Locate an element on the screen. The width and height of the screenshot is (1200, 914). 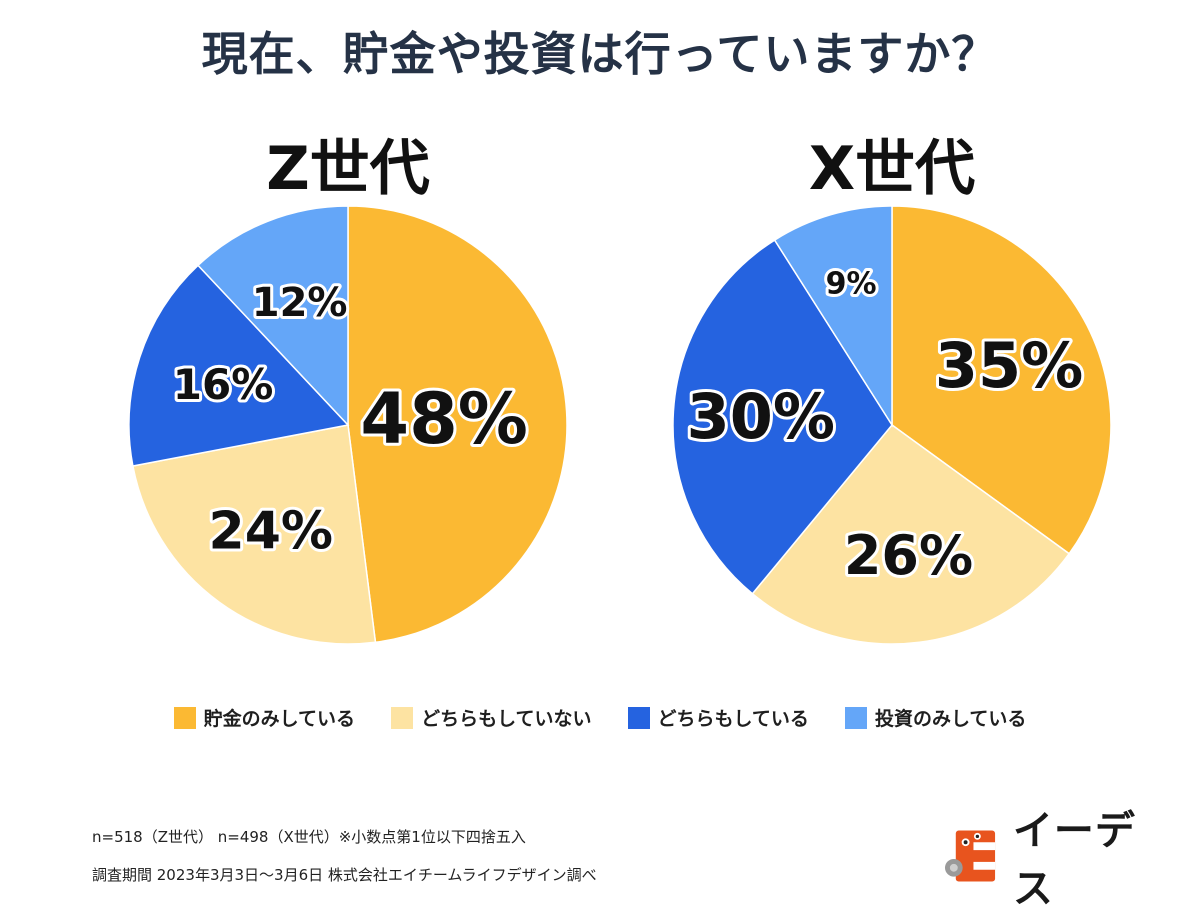
slice-data-label: 9% is located at coordinates (851, 284).